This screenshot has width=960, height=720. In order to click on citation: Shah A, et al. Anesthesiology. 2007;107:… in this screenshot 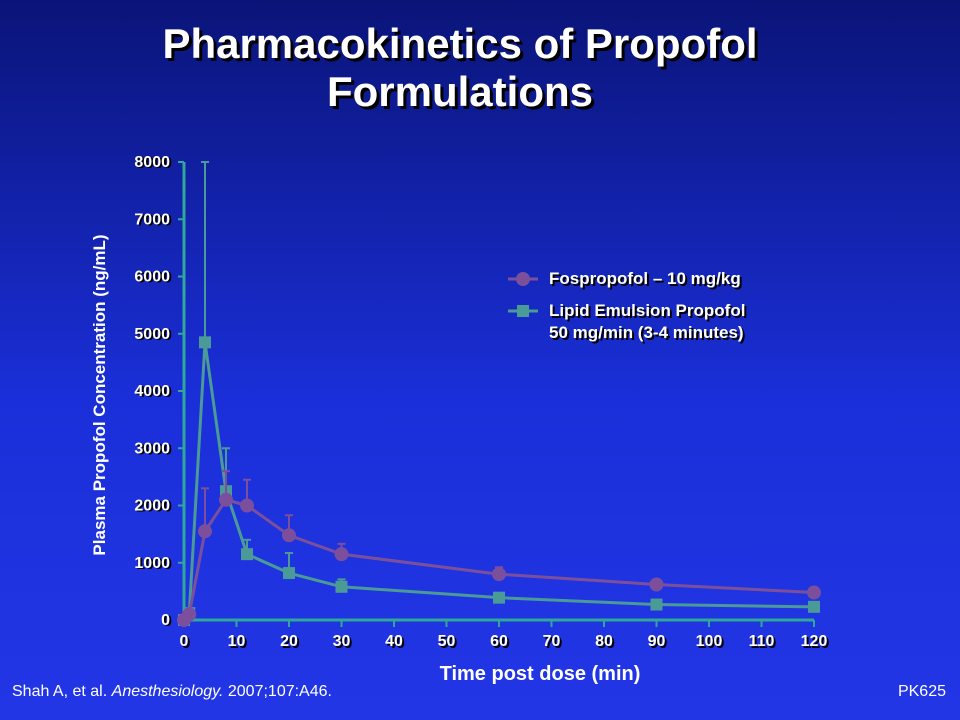, I will do `click(172, 692)`.